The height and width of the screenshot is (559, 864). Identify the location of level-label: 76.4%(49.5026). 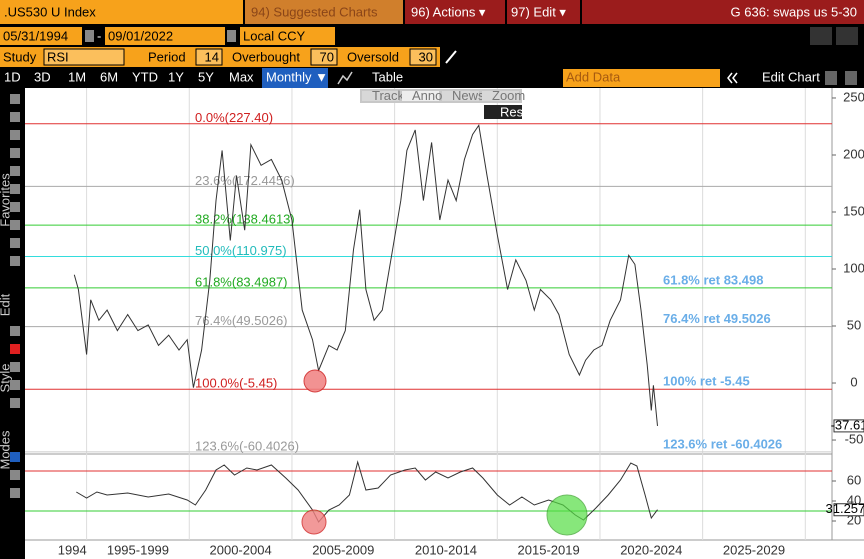
(241, 320).